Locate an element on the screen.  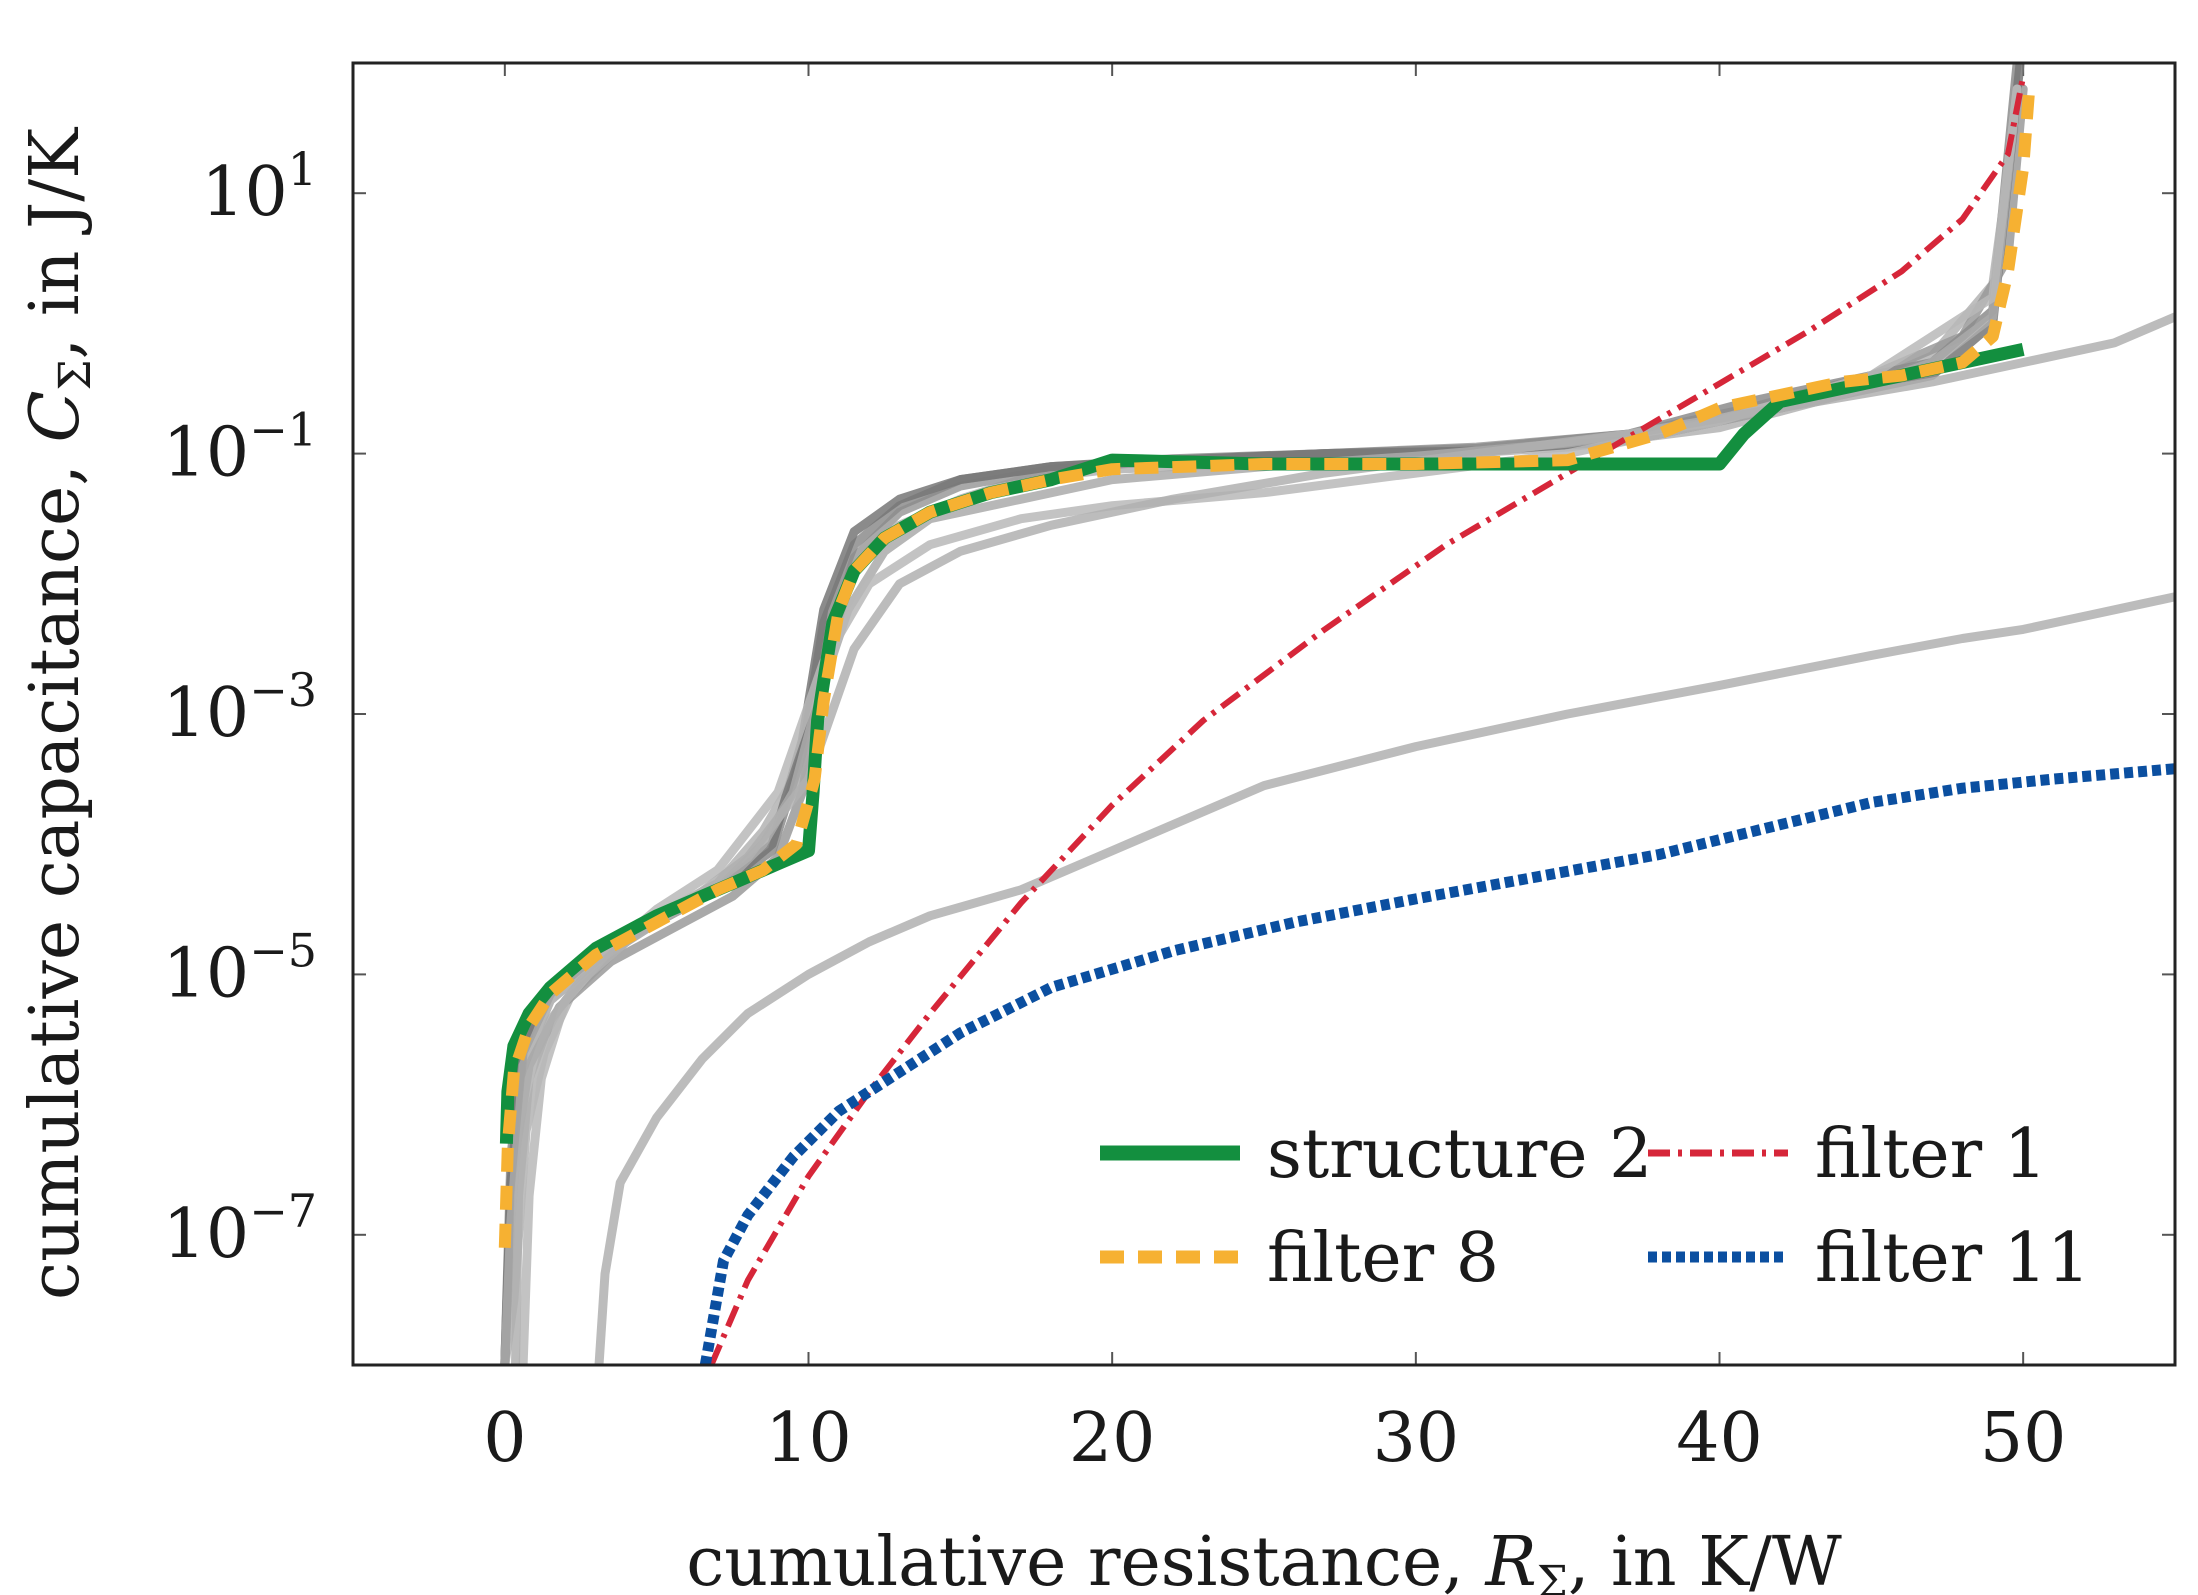
x-tick-labels: 0 10 20 30 40 50 is located at coordinates (1274, 1438).